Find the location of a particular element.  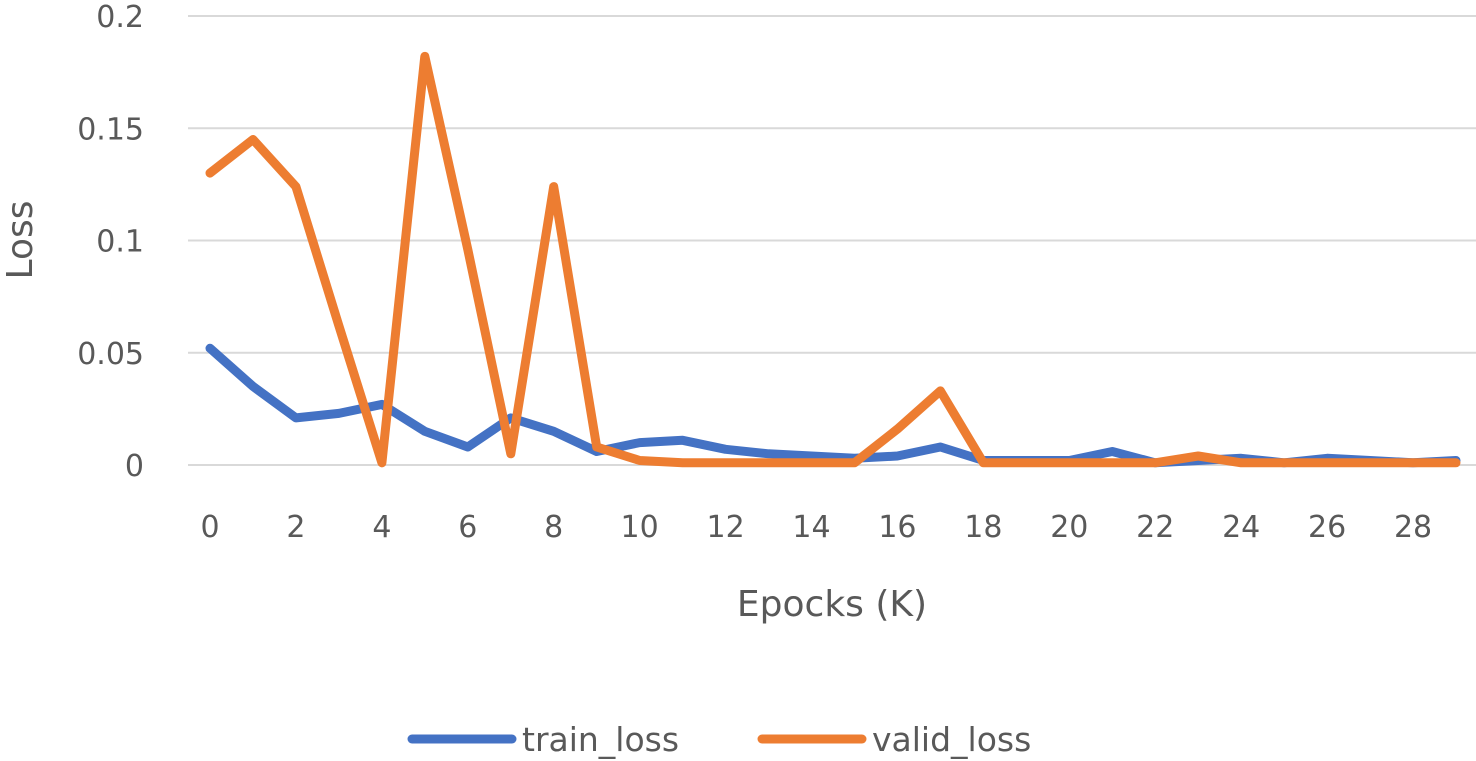

x-tick-label: 4 is located at coordinates (381, 527).